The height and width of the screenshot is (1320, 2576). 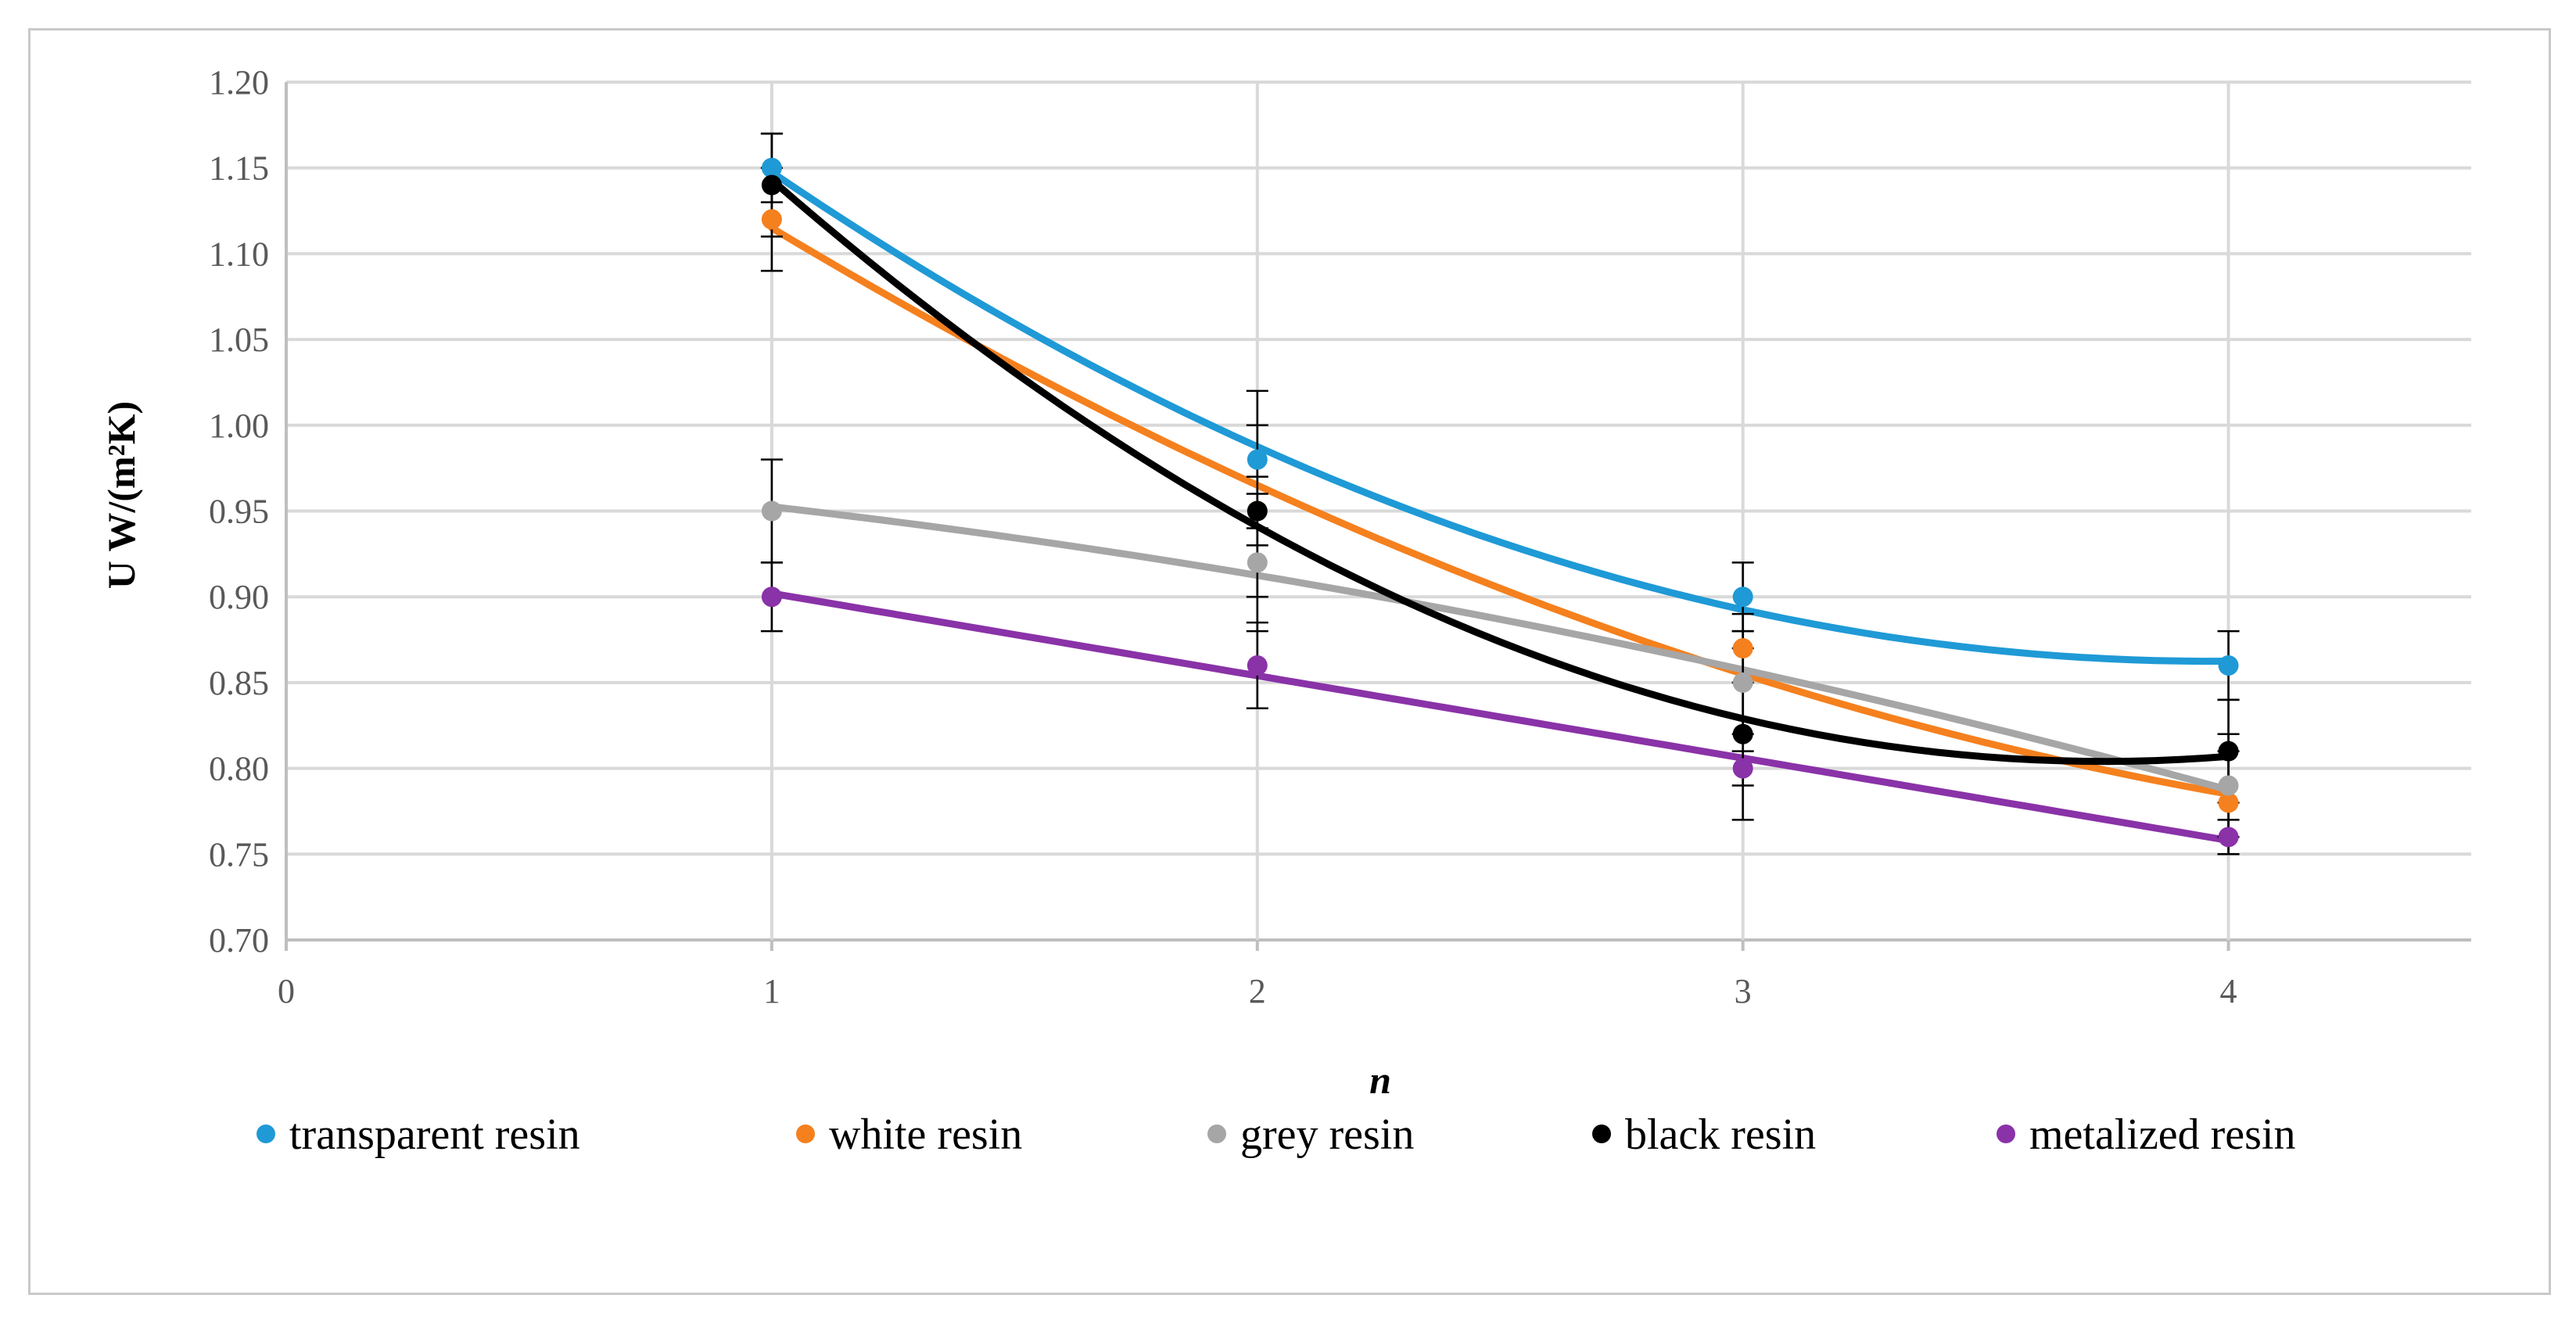 I want to click on y-tick-label: 0.85, so click(x=239, y=683).